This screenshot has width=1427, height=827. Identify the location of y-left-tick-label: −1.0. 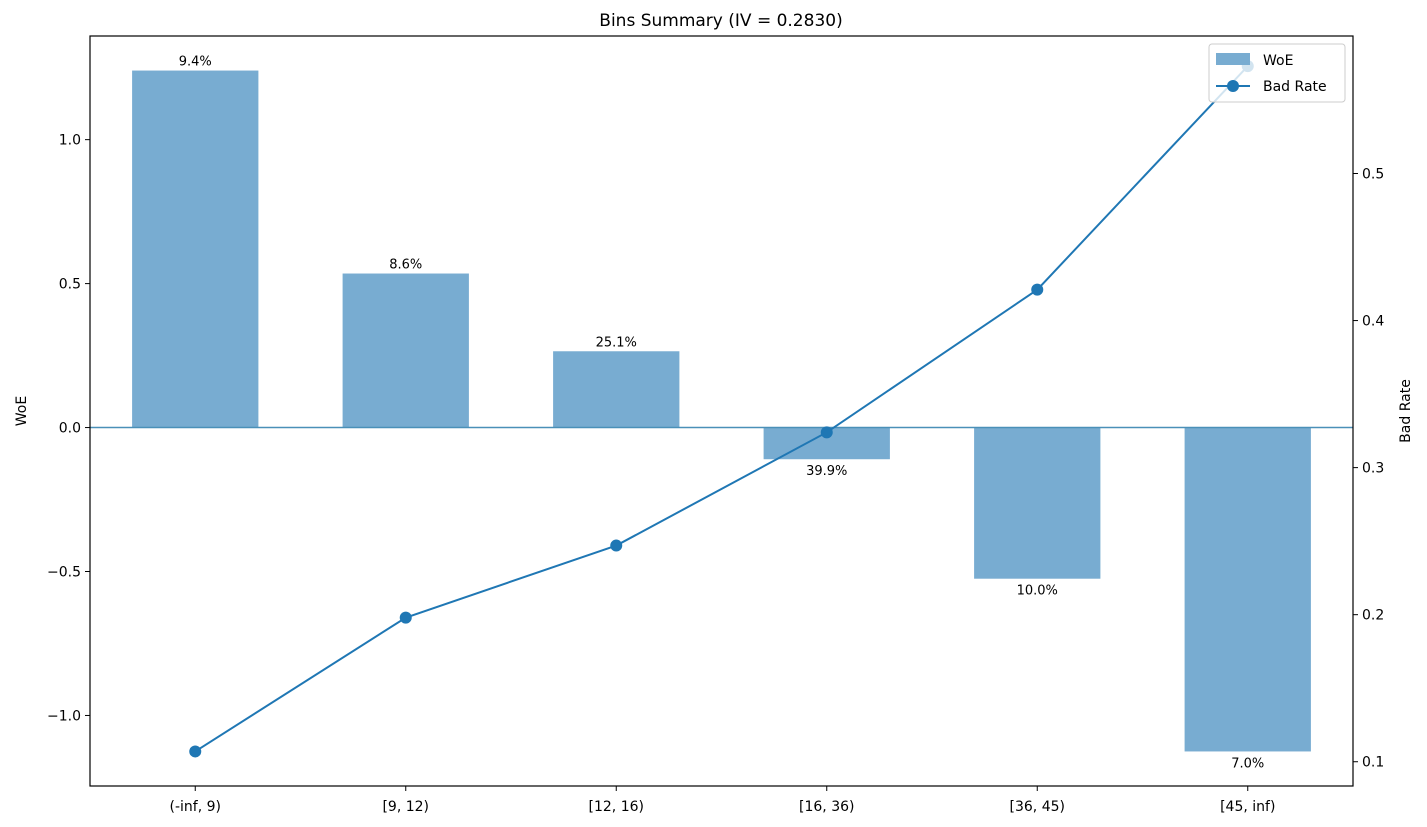
(64, 716).